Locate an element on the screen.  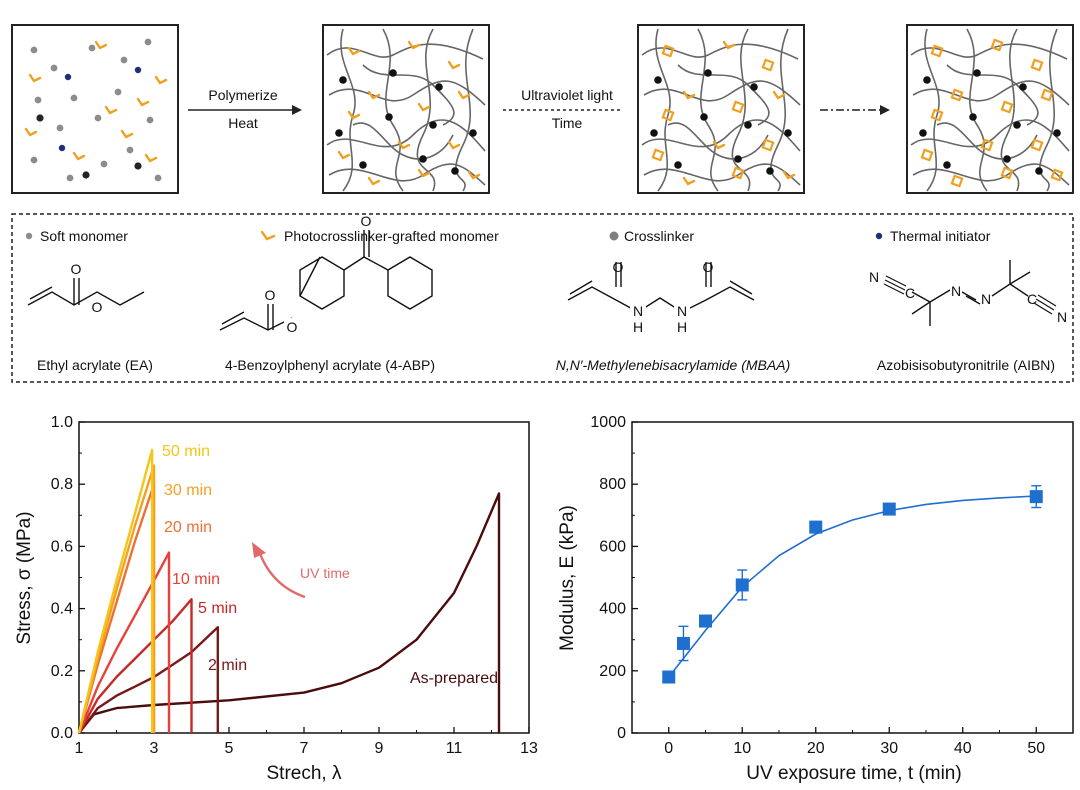
y-tick-label: 1000 is located at coordinates (608, 422).